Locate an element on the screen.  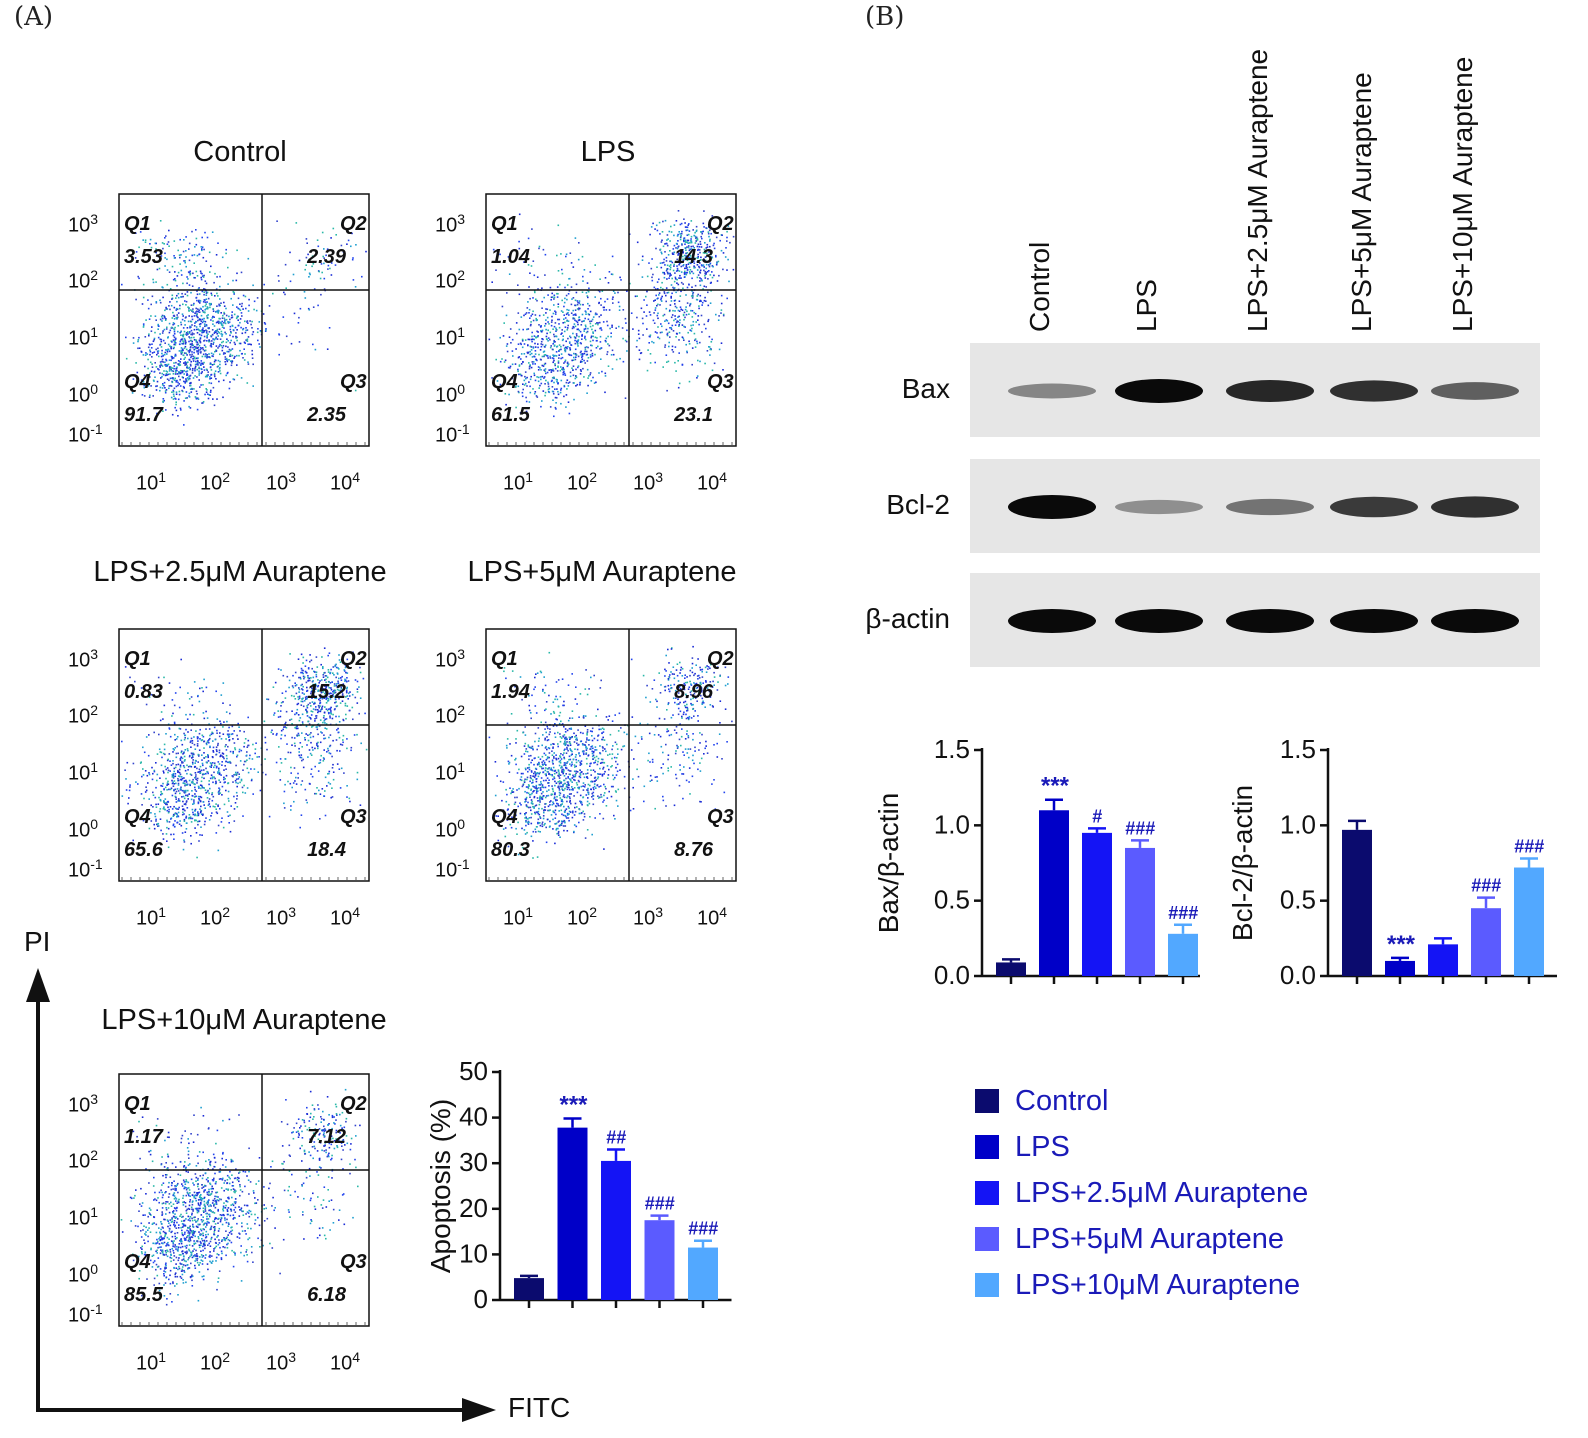
quadrant-label-q1: Q1 is located at coordinates (504, 224).